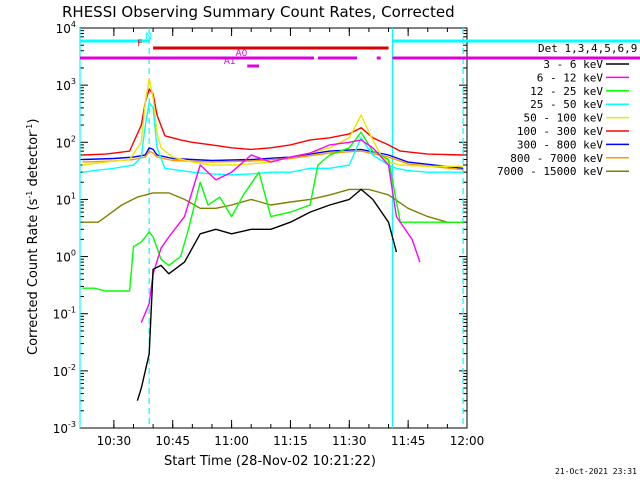 The image size is (640, 480). I want to click on legend-label: 6 - 12 keV, so click(570, 77).